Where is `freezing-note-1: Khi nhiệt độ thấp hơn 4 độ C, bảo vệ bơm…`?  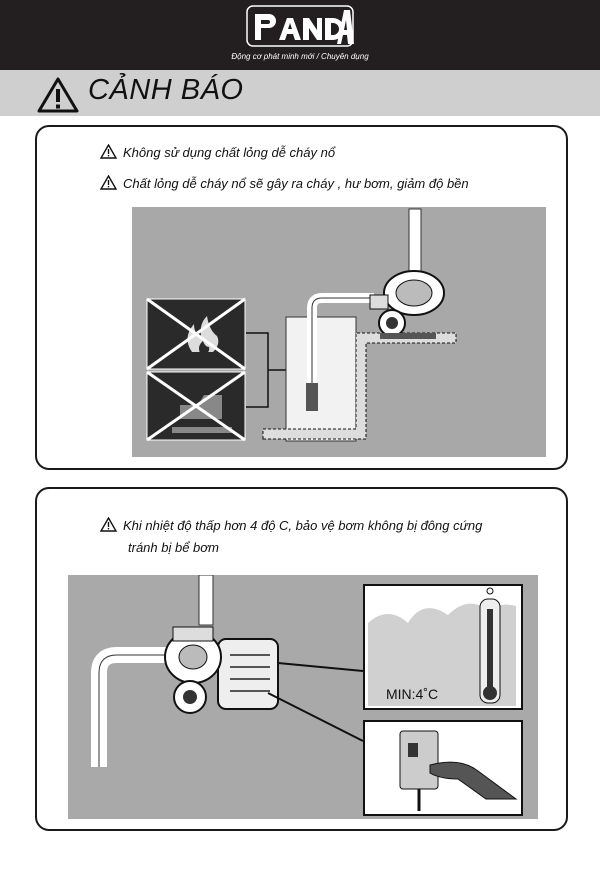 freezing-note-1: Khi nhiệt độ thấp hơn 4 độ C, bảo vệ bơm… is located at coordinates (291, 525).